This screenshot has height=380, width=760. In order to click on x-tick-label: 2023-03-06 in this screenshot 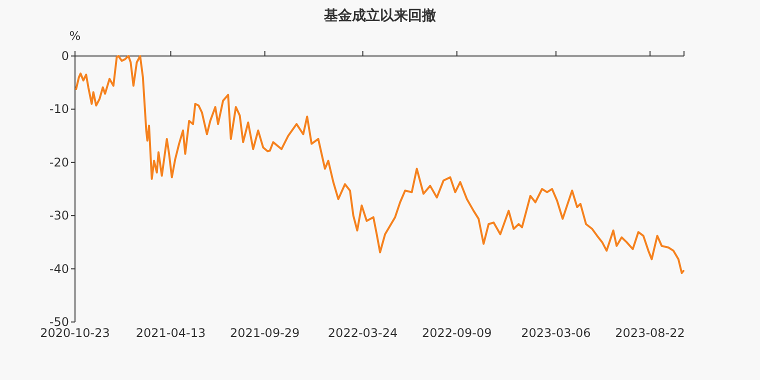, I will do `click(556, 333)`.